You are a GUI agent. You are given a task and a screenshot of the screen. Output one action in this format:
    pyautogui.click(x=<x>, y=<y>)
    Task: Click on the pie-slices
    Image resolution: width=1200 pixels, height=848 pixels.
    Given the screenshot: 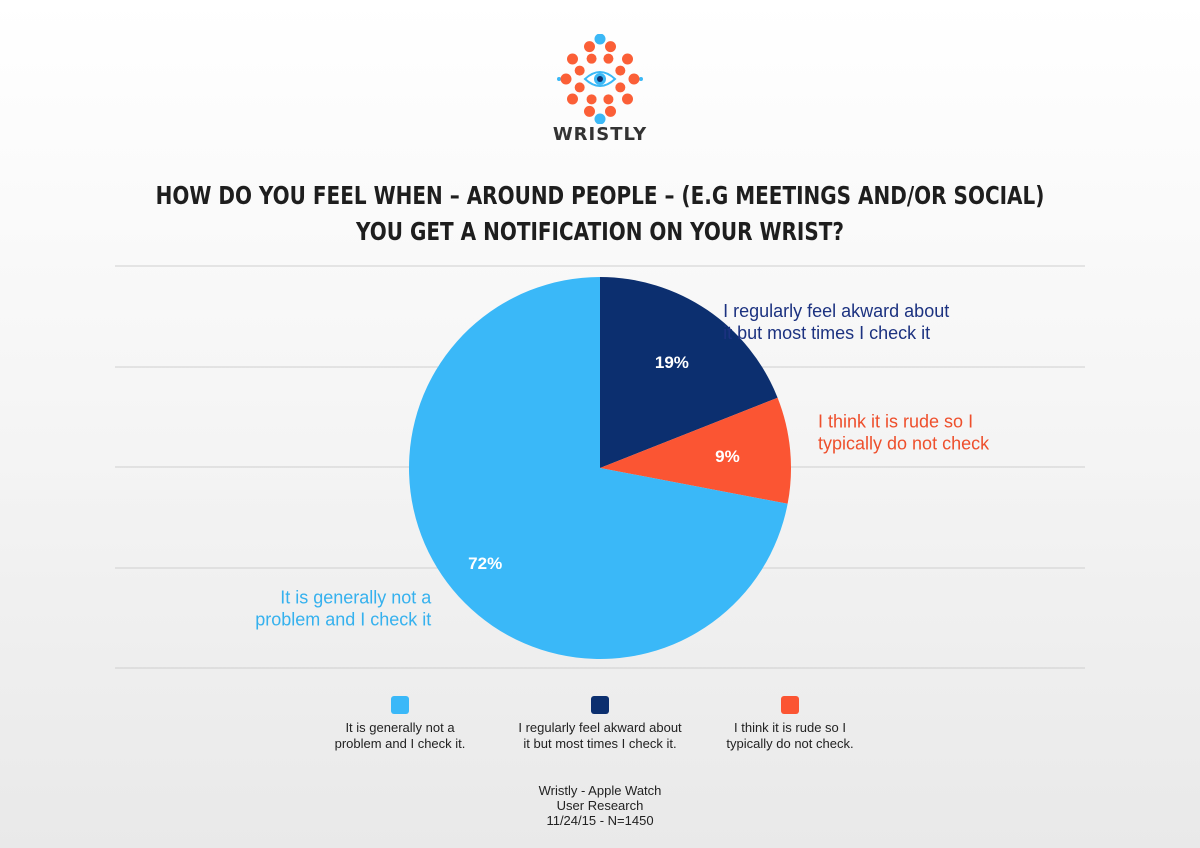 What is the action you would take?
    pyautogui.click(x=600, y=468)
    